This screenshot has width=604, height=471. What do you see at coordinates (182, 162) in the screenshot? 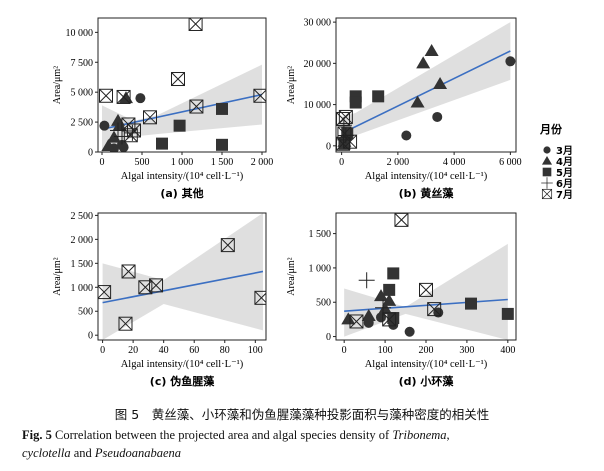
I see `x-tick-label: 1 000` at bounding box center [182, 162].